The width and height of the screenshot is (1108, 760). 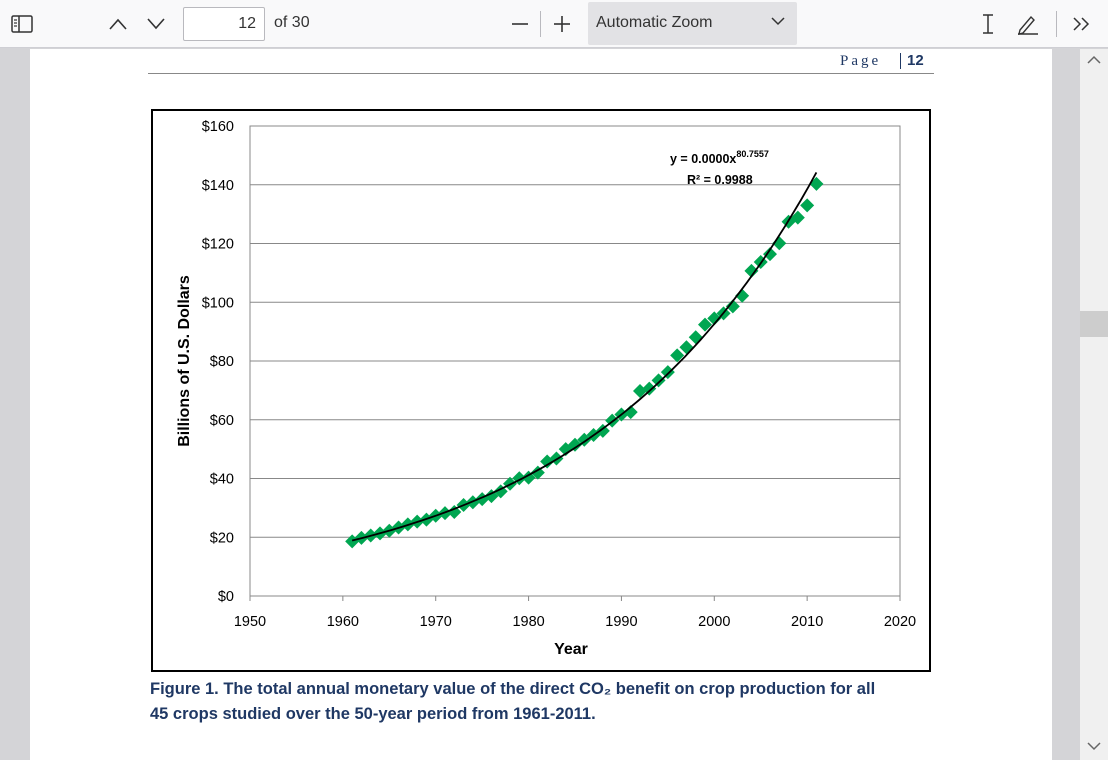 What do you see at coordinates (218, 127) in the screenshot?
I see `y-tick-label: $160` at bounding box center [218, 127].